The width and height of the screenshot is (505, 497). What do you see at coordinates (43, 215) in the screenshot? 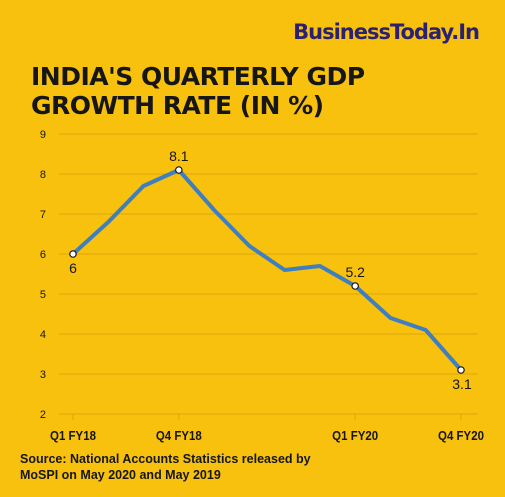
I see `y-tick-label: 7` at bounding box center [43, 215].